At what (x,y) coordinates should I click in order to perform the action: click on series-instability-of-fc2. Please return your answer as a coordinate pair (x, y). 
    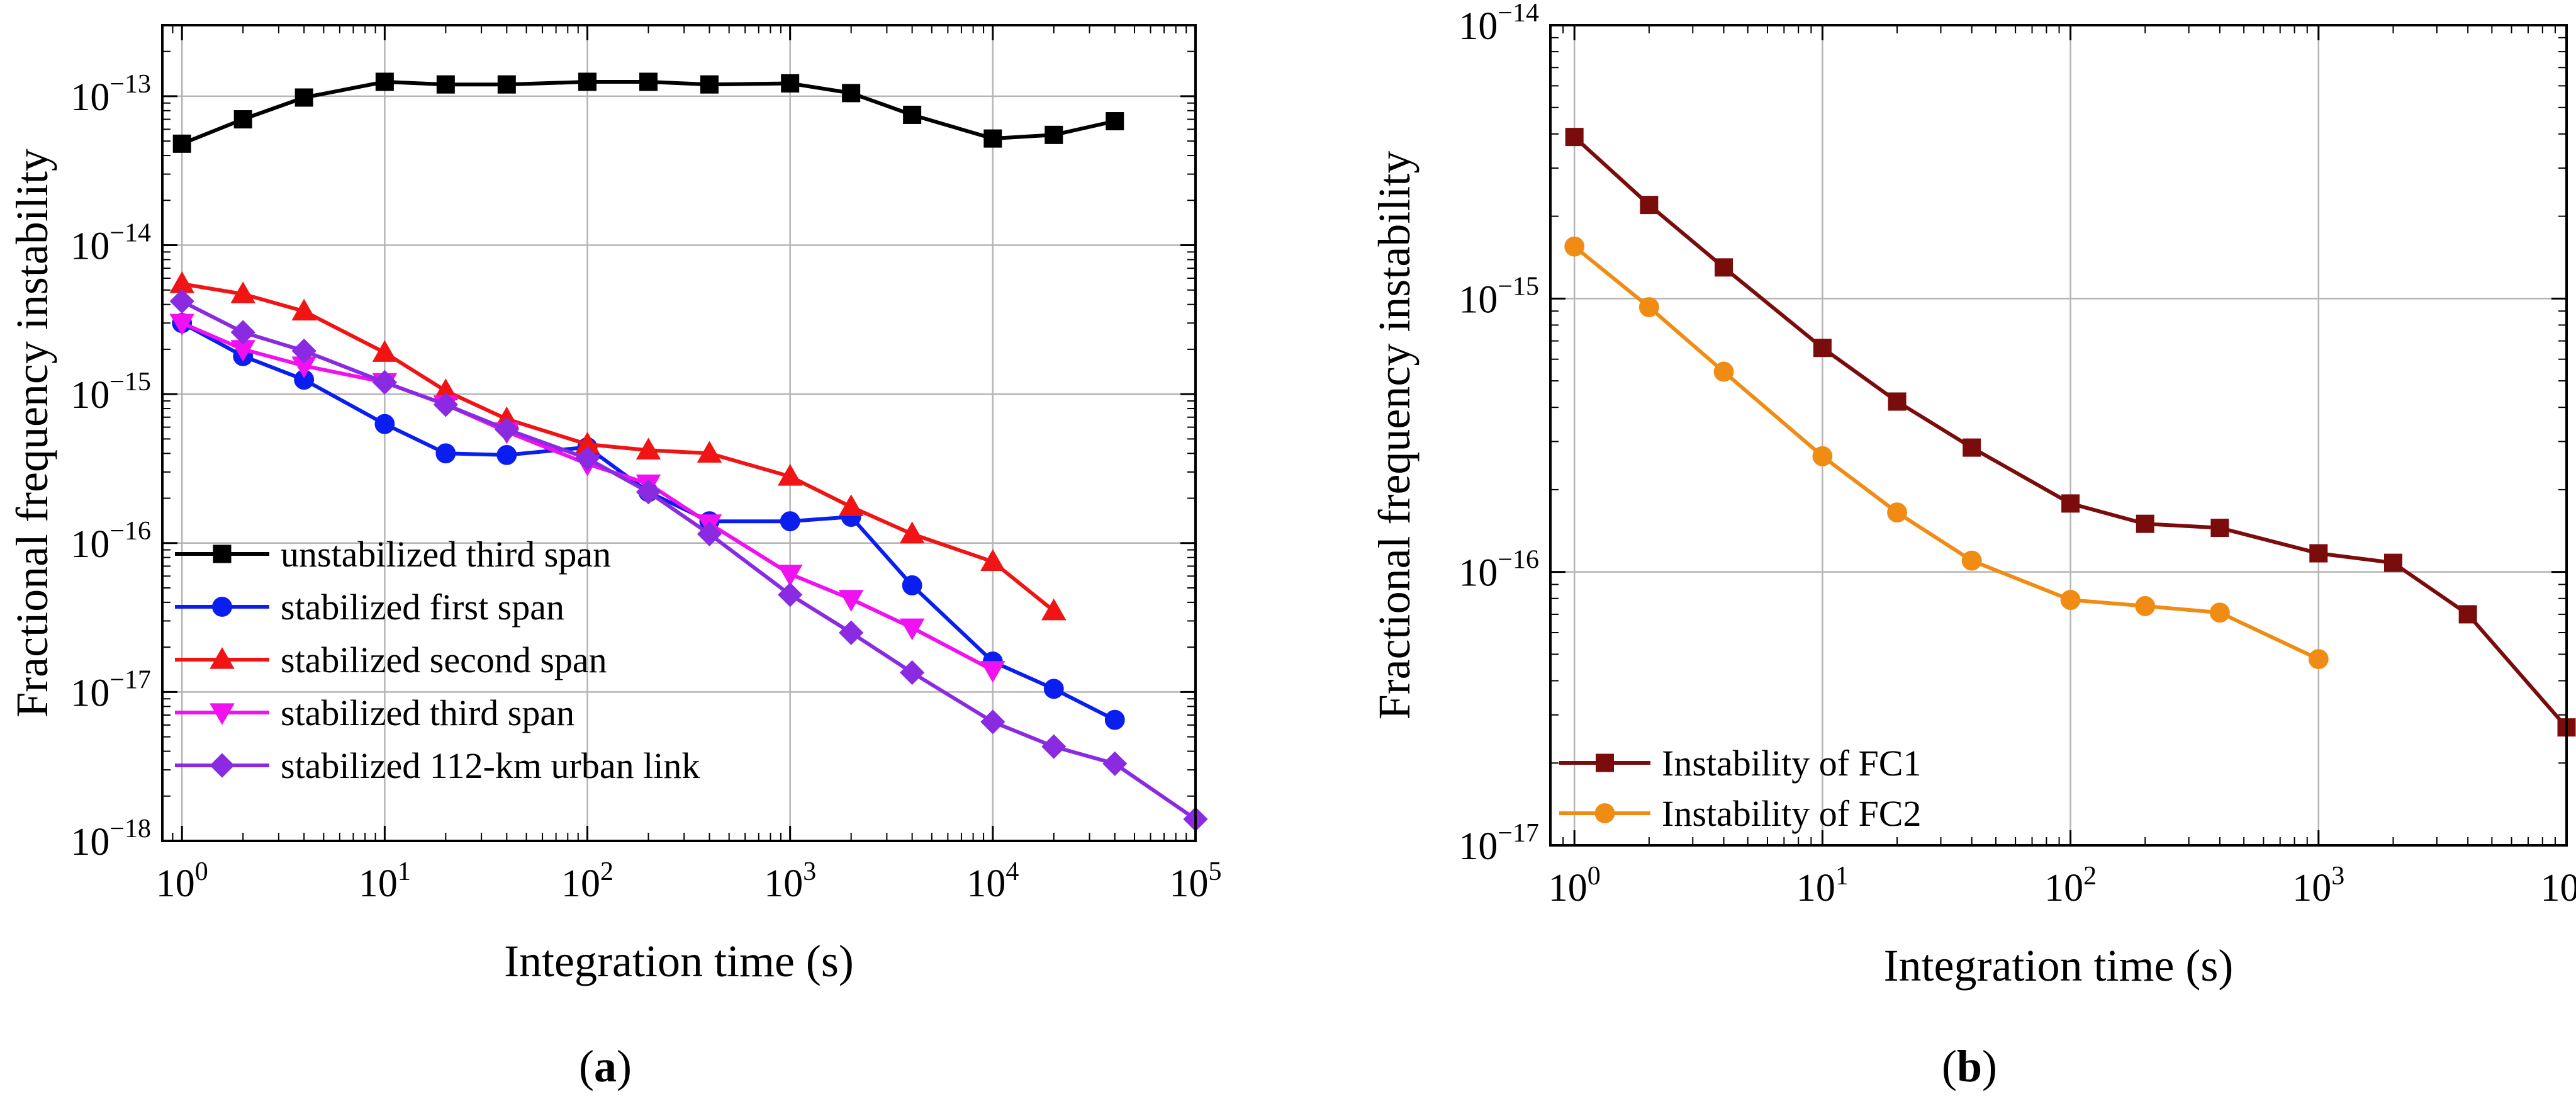
    Looking at the image, I should click on (1946, 453).